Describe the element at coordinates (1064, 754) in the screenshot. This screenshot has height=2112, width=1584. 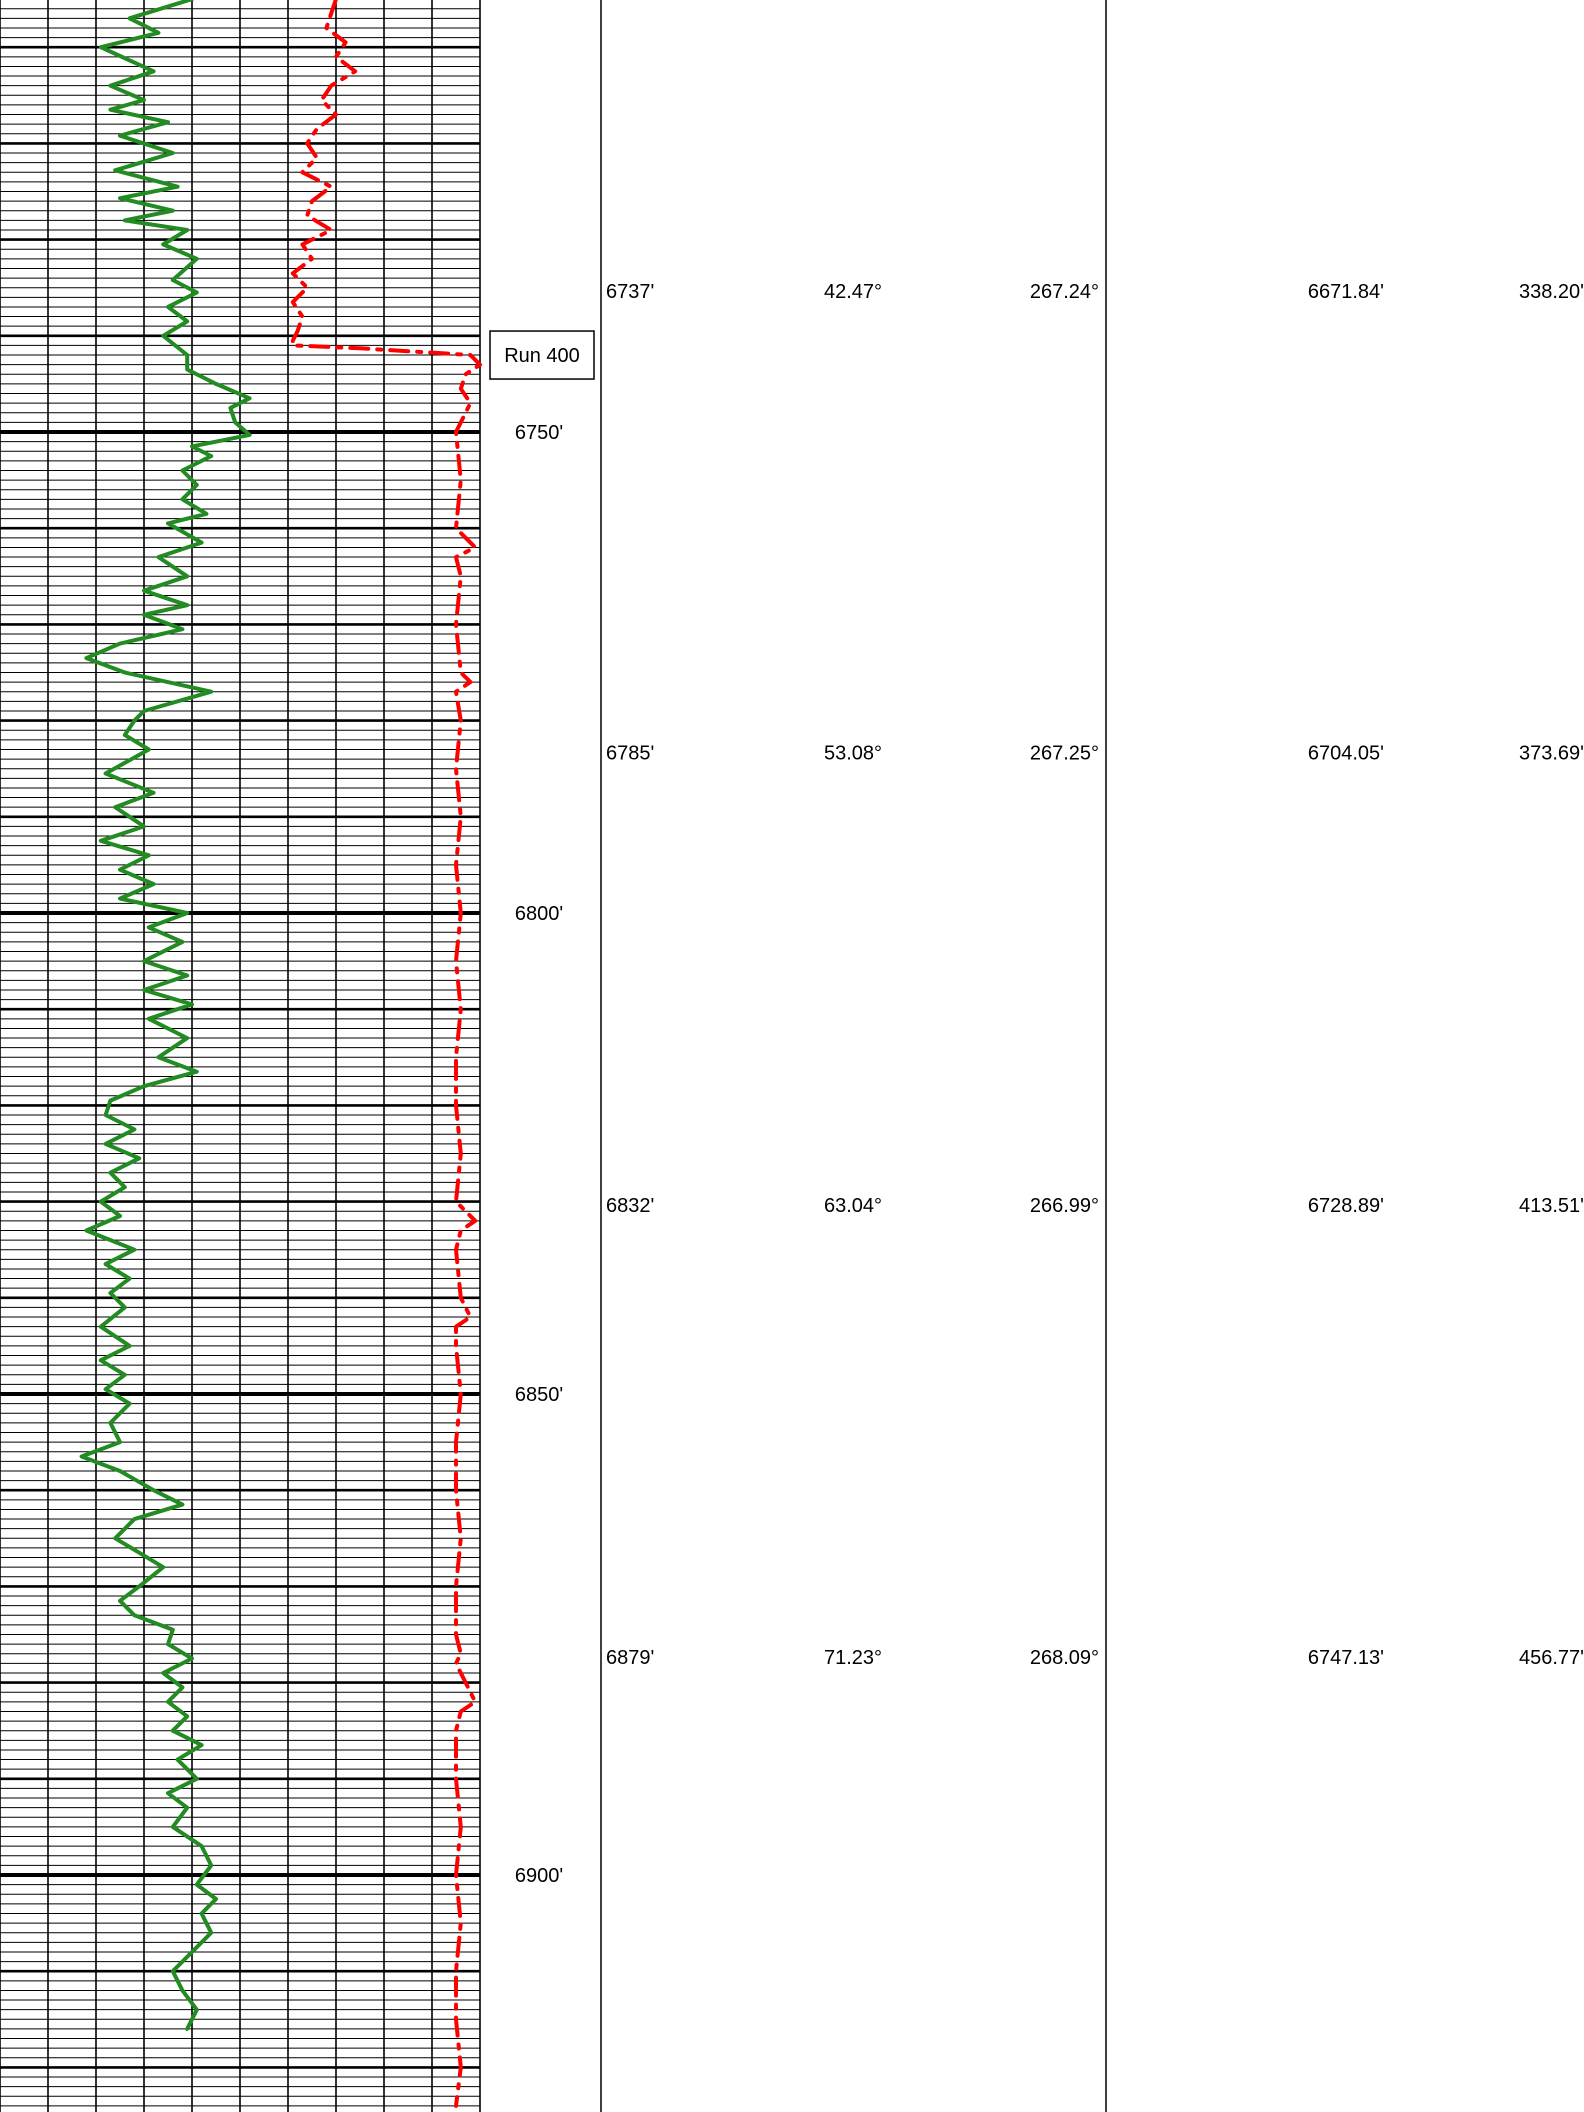
I see `survey-azimuth: 267.25°` at that location.